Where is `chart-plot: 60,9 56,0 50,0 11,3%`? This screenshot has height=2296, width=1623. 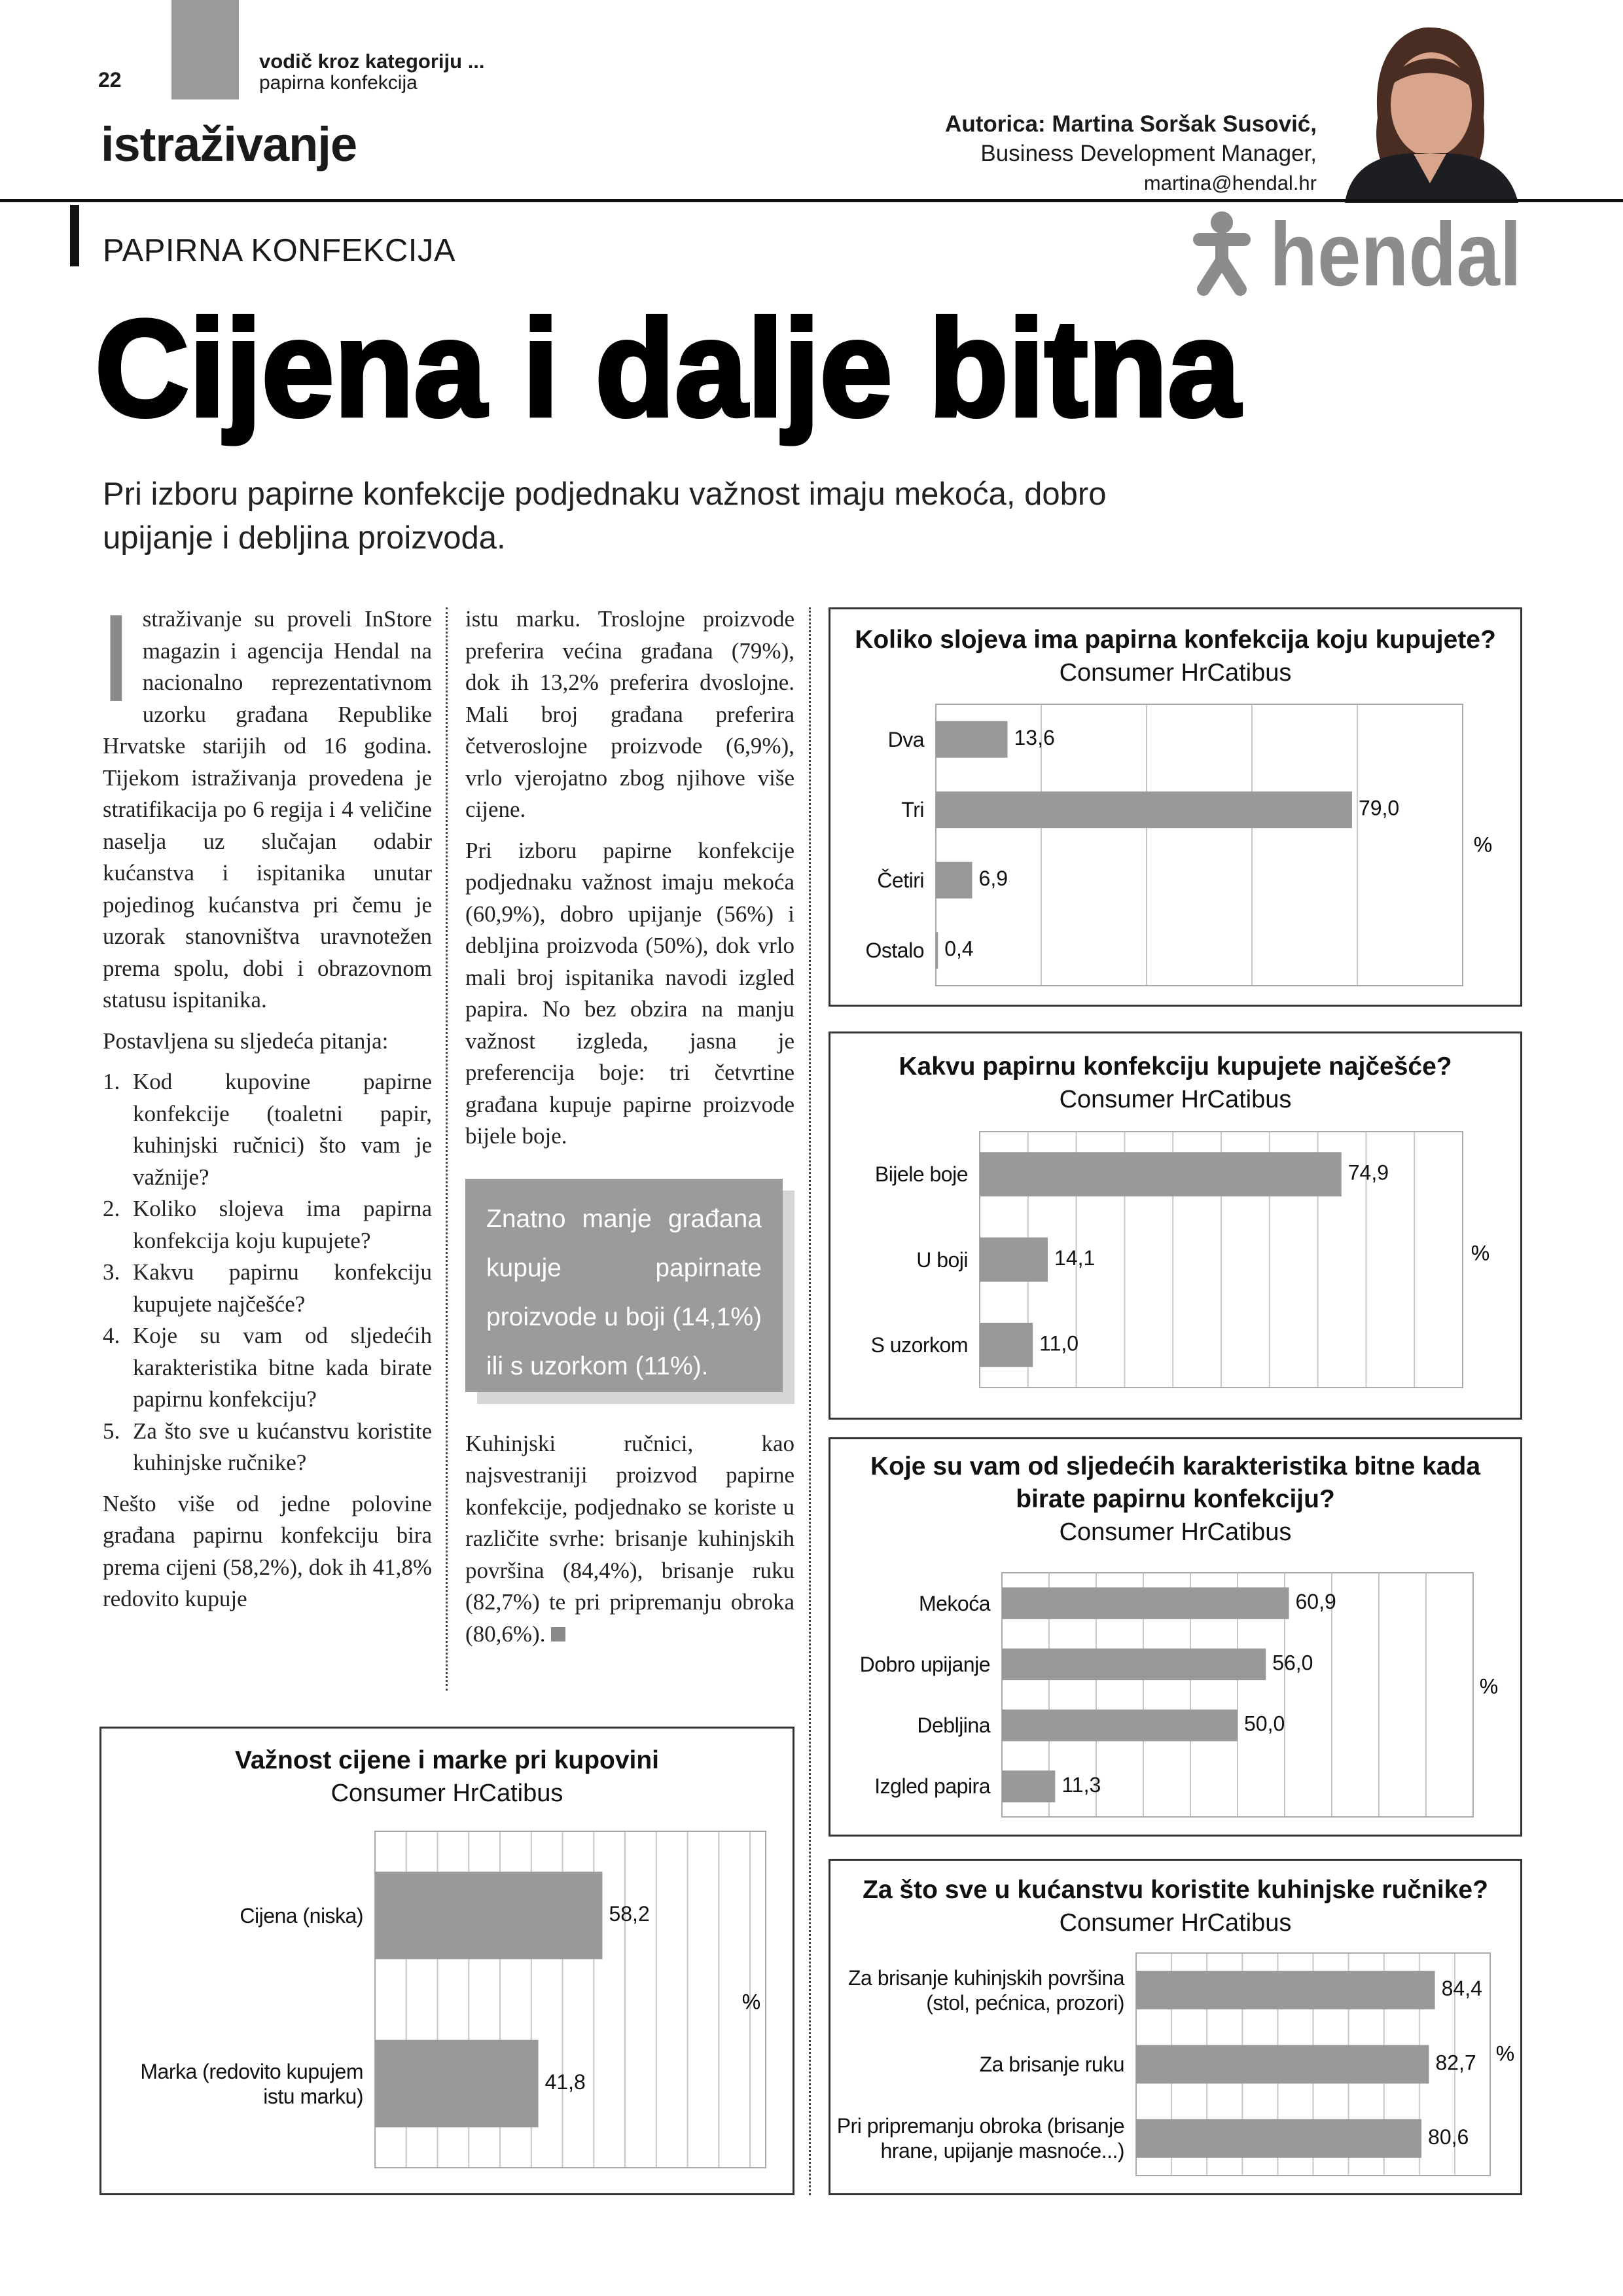 chart-plot: 60,9 56,0 50,0 11,3% is located at coordinates (1249, 1695).